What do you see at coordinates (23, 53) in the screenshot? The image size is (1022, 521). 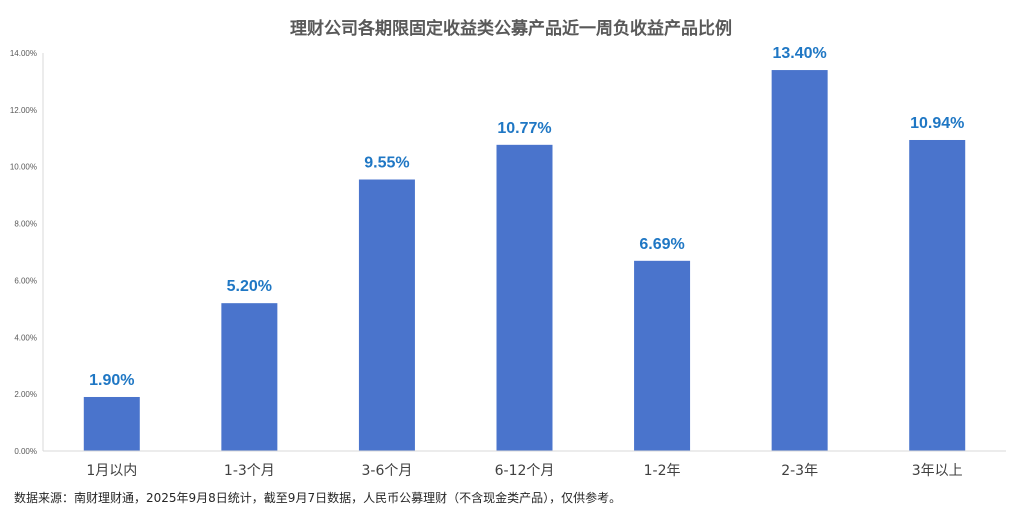 I see `y-tick-label: 14.00%` at bounding box center [23, 53].